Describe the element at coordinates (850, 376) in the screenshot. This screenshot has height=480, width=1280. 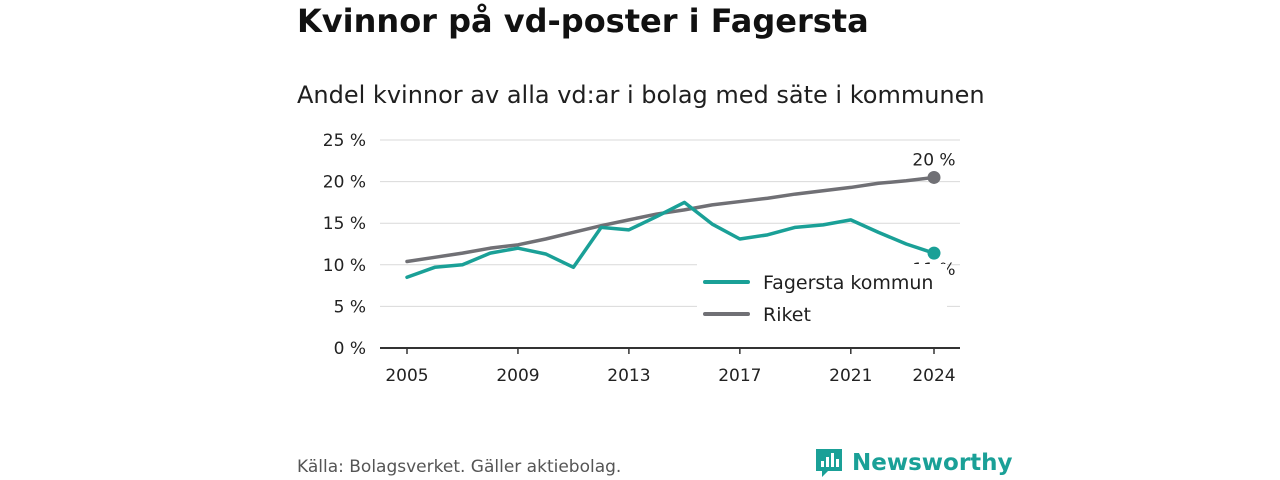
I see `x-tick-label: 2021` at that location.